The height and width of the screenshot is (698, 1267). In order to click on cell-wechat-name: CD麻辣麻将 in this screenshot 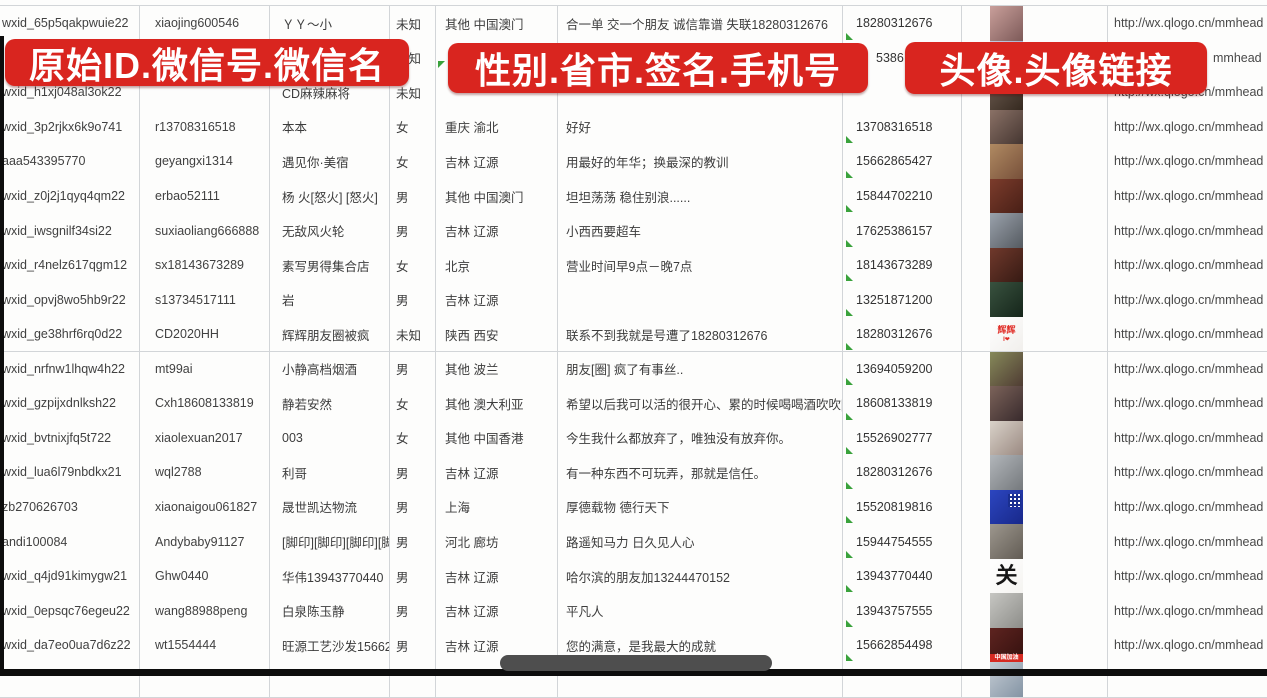, I will do `click(330, 92)`.